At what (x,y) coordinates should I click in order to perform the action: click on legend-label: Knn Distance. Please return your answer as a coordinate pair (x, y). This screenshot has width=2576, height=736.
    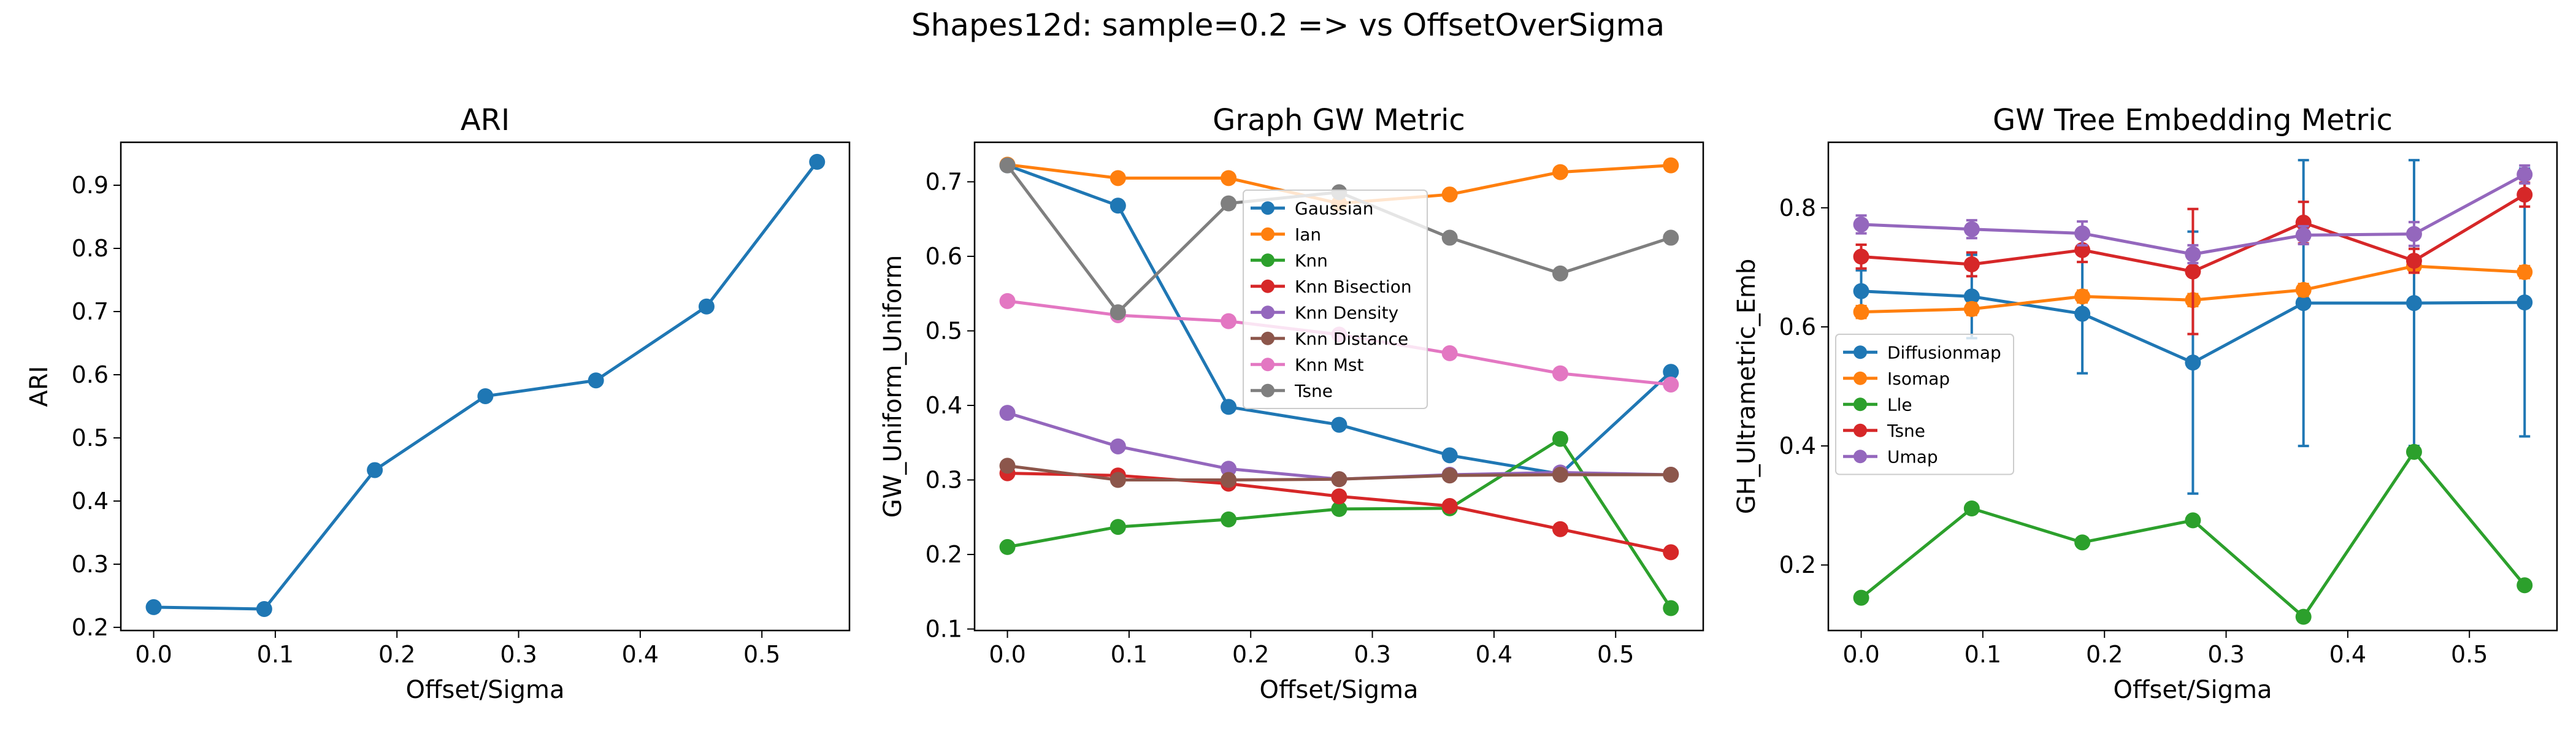
    Looking at the image, I should click on (1351, 339).